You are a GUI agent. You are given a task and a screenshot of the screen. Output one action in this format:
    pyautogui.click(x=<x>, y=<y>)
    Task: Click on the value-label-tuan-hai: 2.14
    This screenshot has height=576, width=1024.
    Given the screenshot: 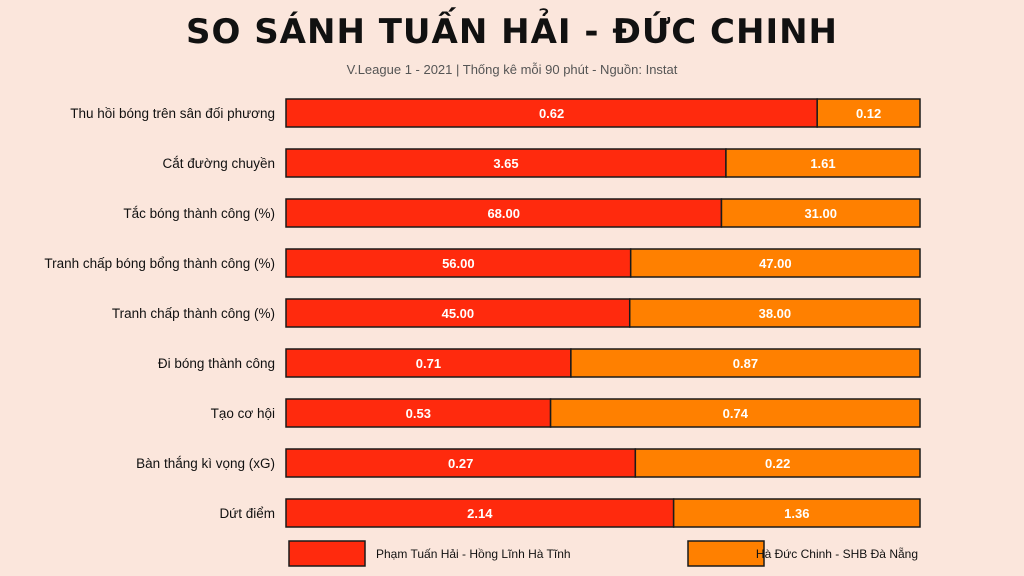 What is the action you would take?
    pyautogui.click(x=480, y=513)
    